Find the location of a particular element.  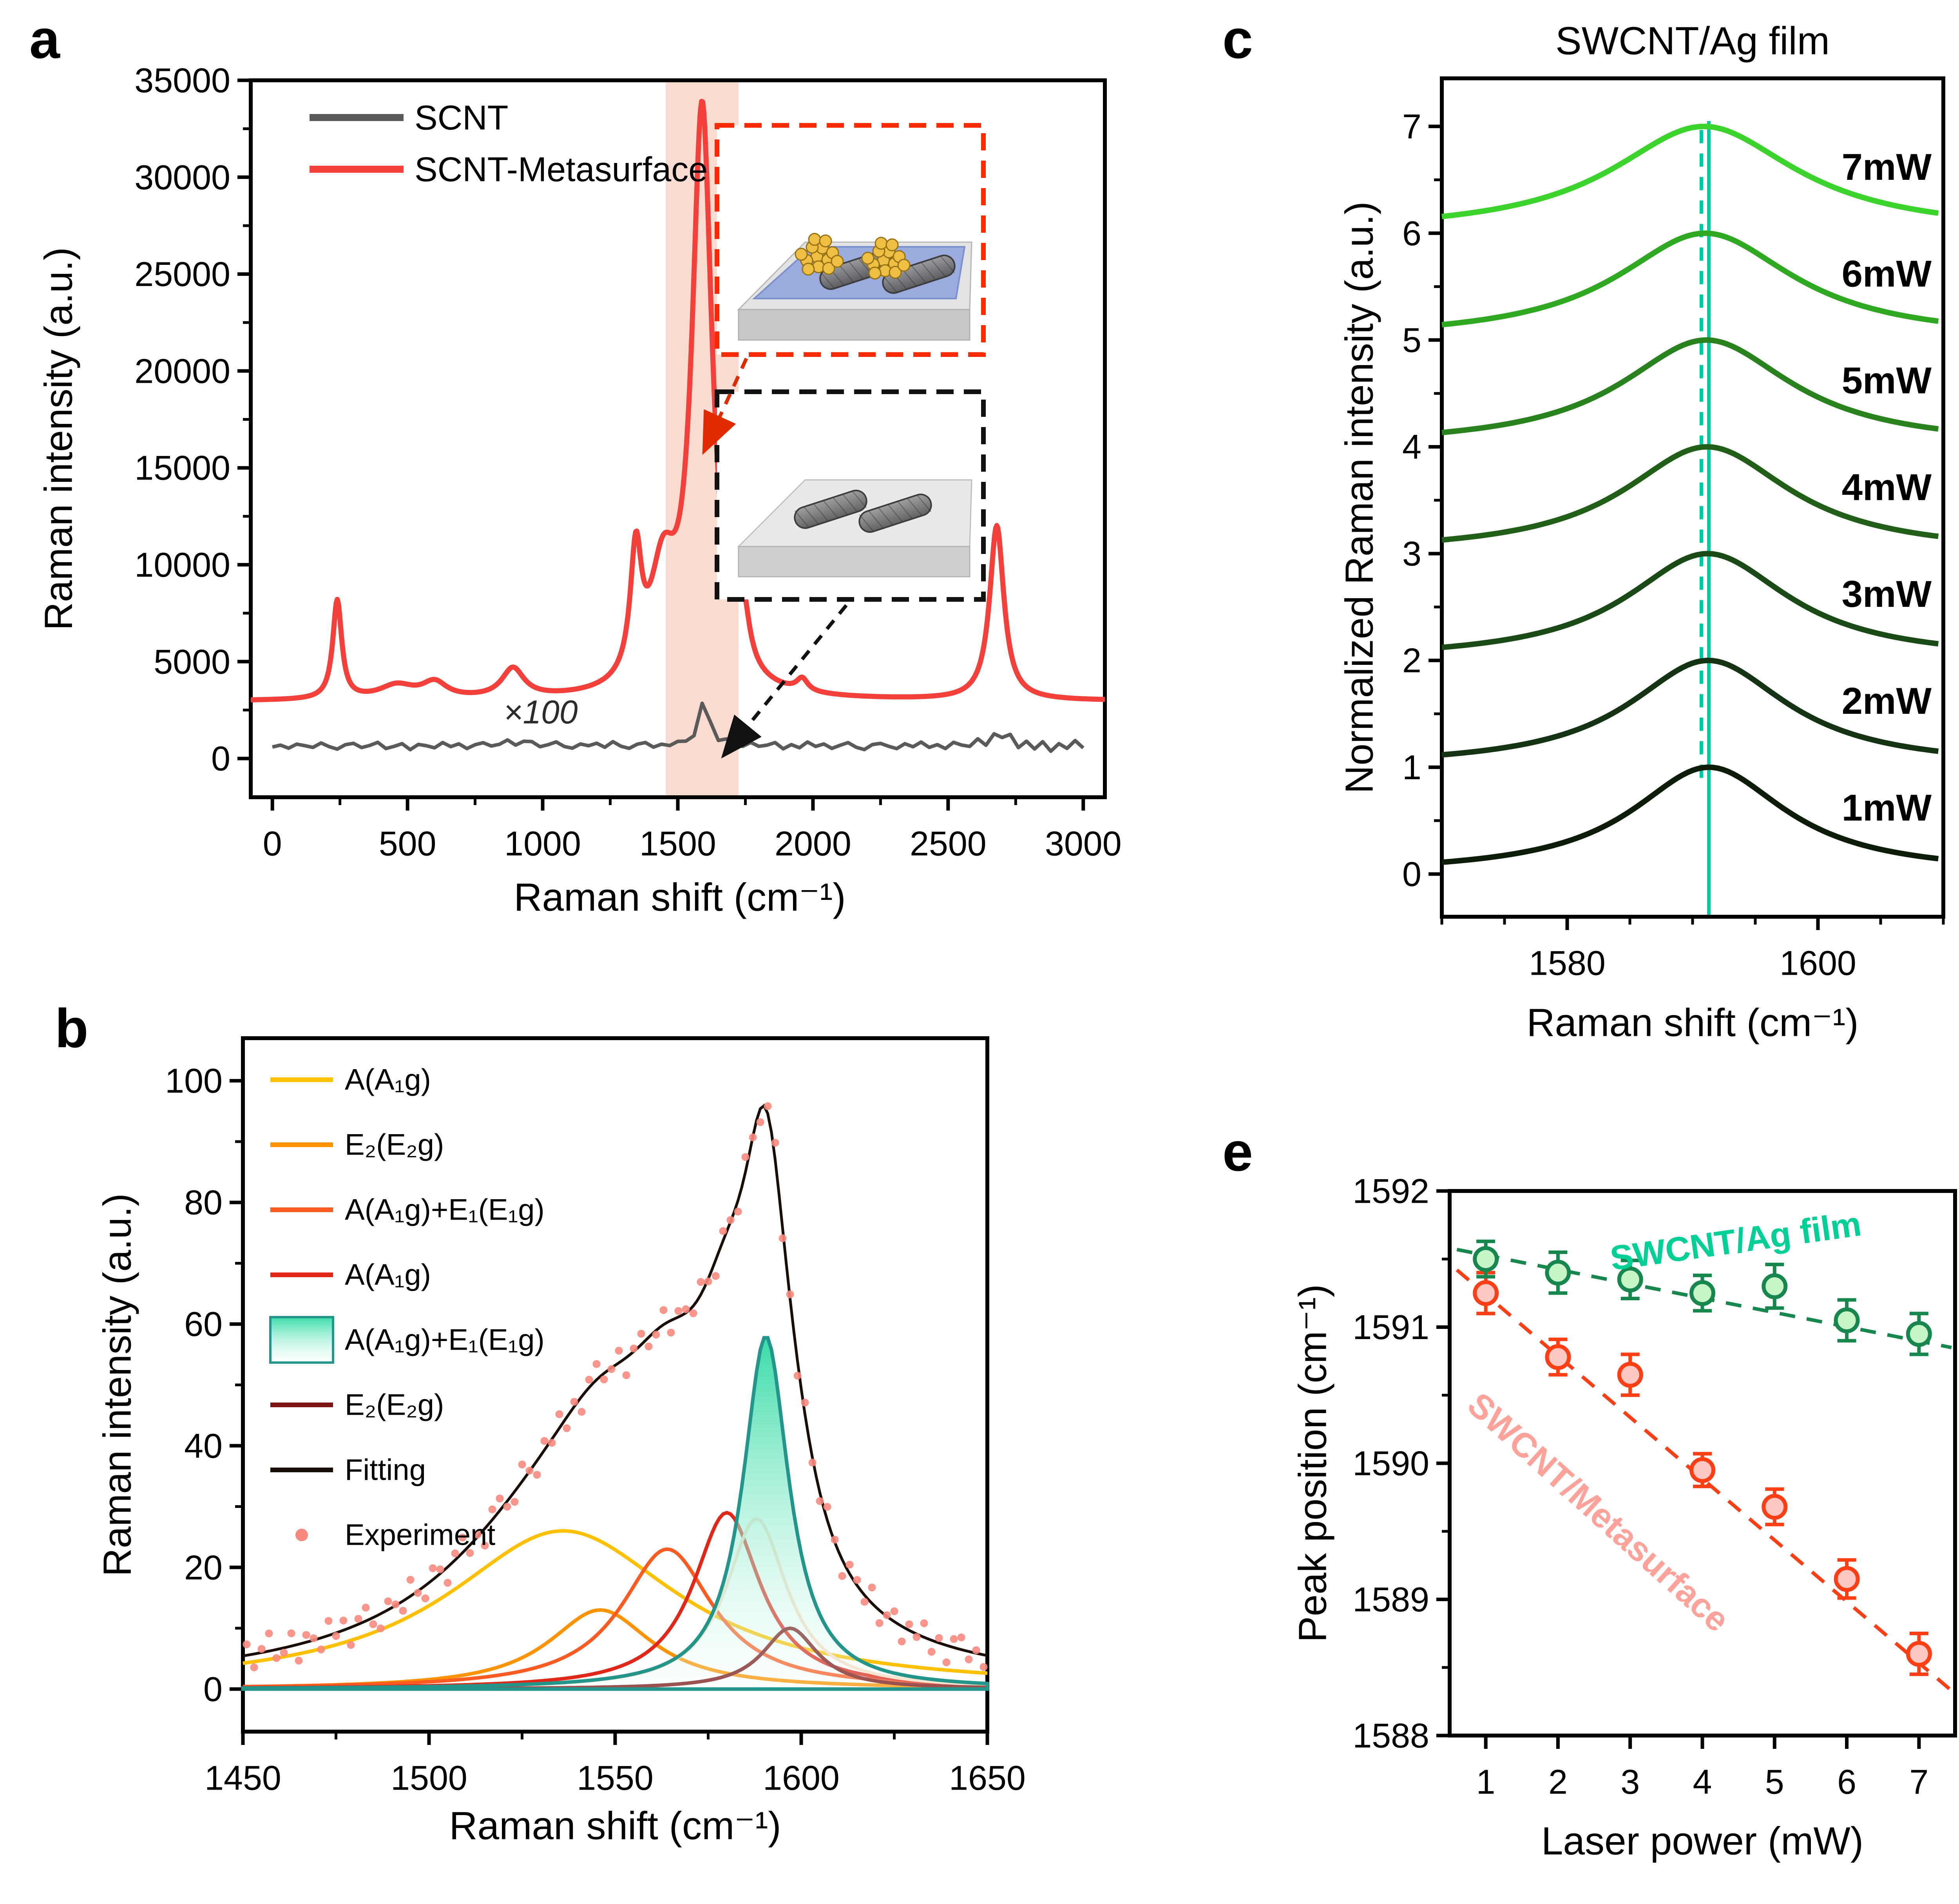

x-tick-label: 1 is located at coordinates (1486, 1782).